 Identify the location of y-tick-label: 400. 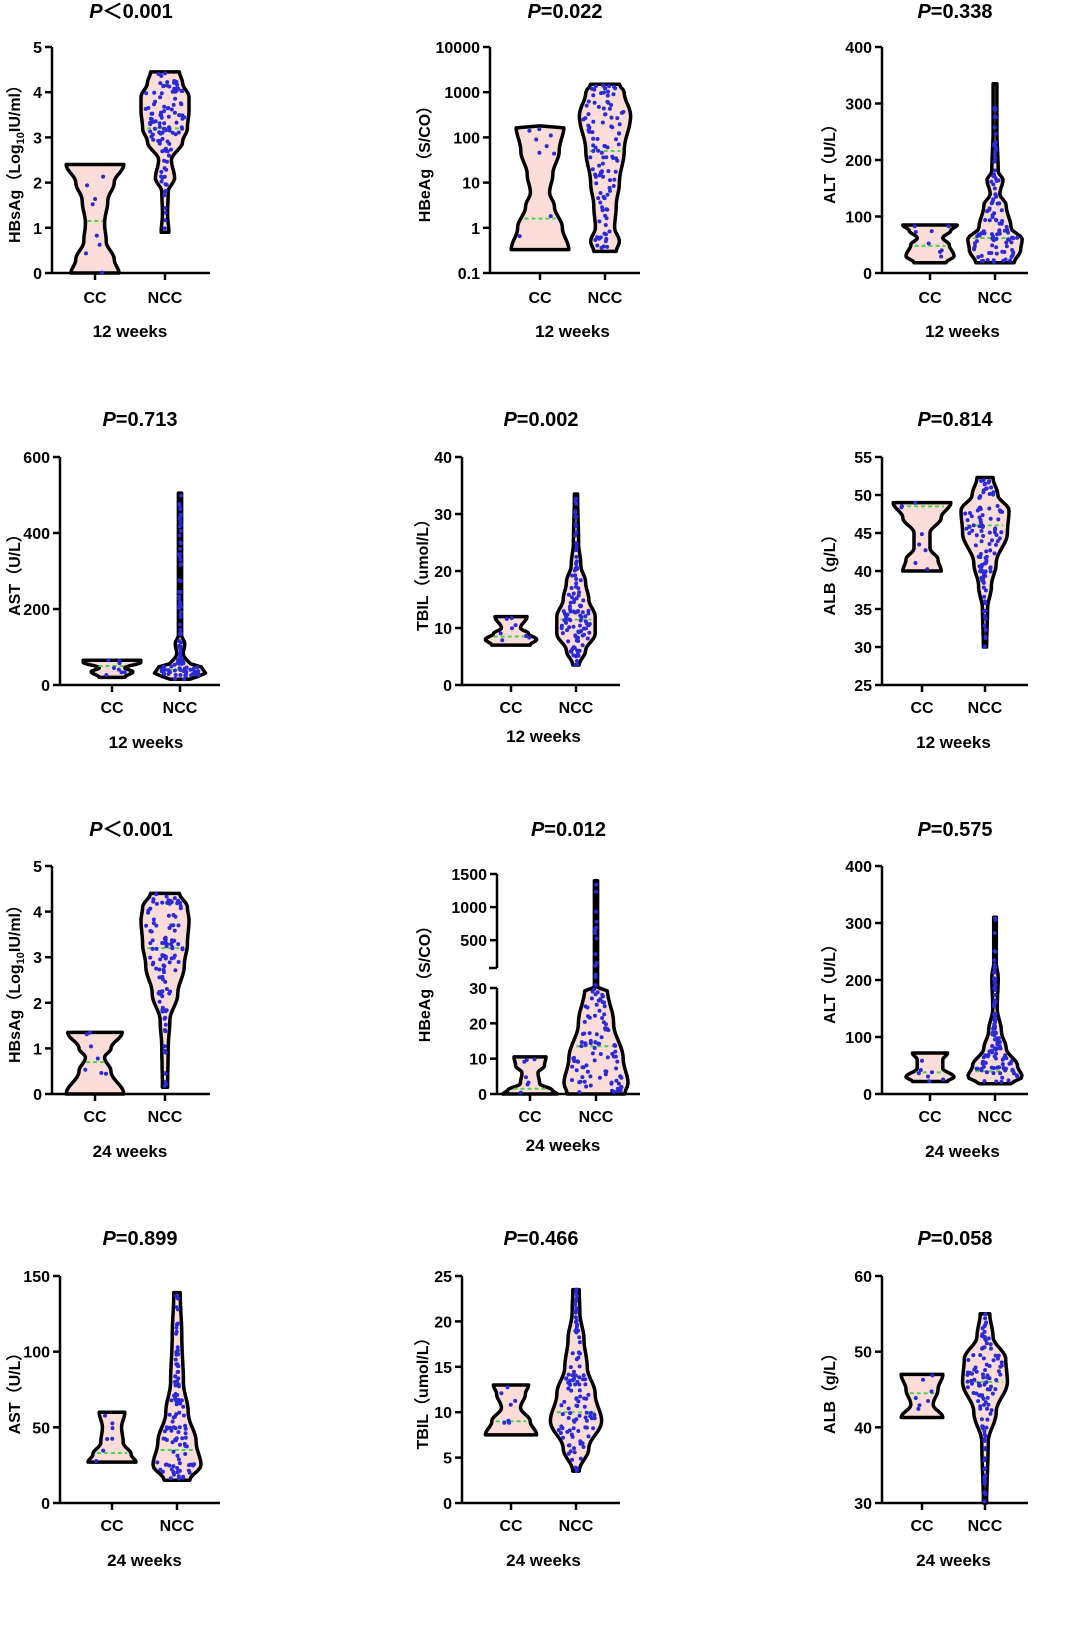
(858, 867).